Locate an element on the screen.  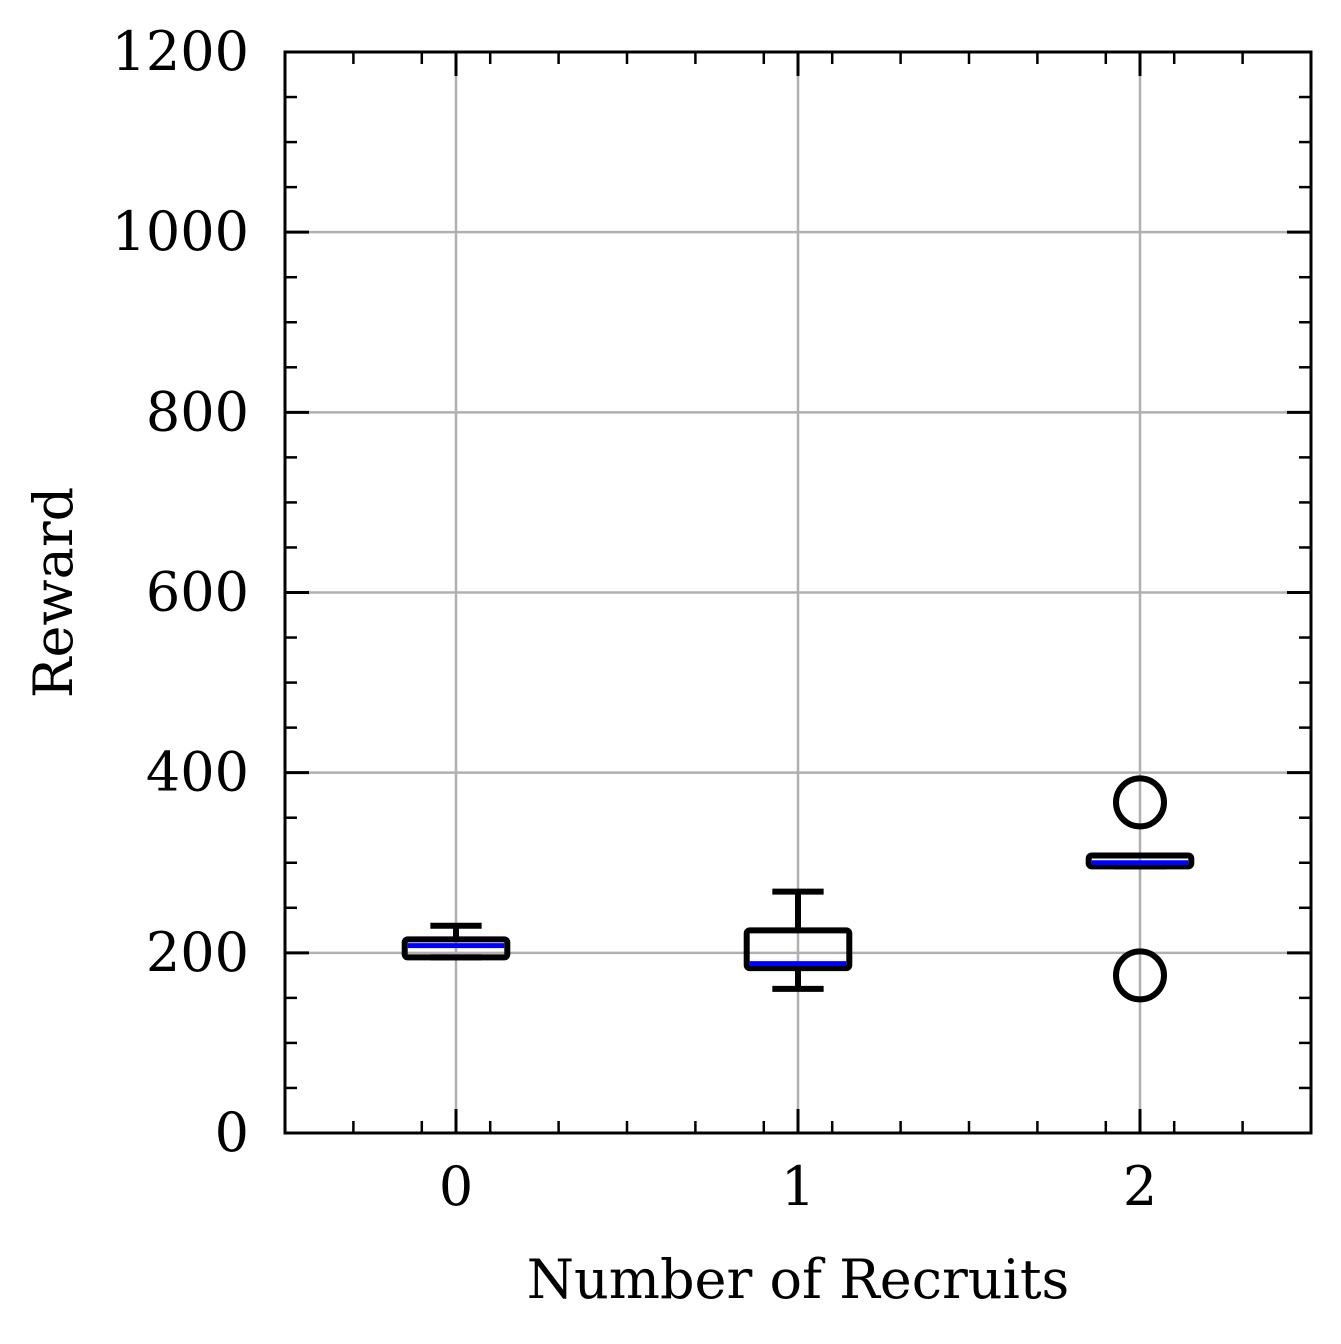
y-tick-label: 400 is located at coordinates (197, 772).